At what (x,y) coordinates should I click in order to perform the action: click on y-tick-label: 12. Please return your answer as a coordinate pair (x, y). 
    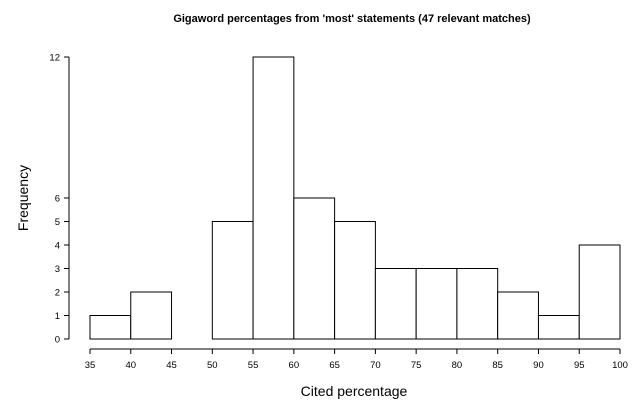
    Looking at the image, I should click on (54, 58).